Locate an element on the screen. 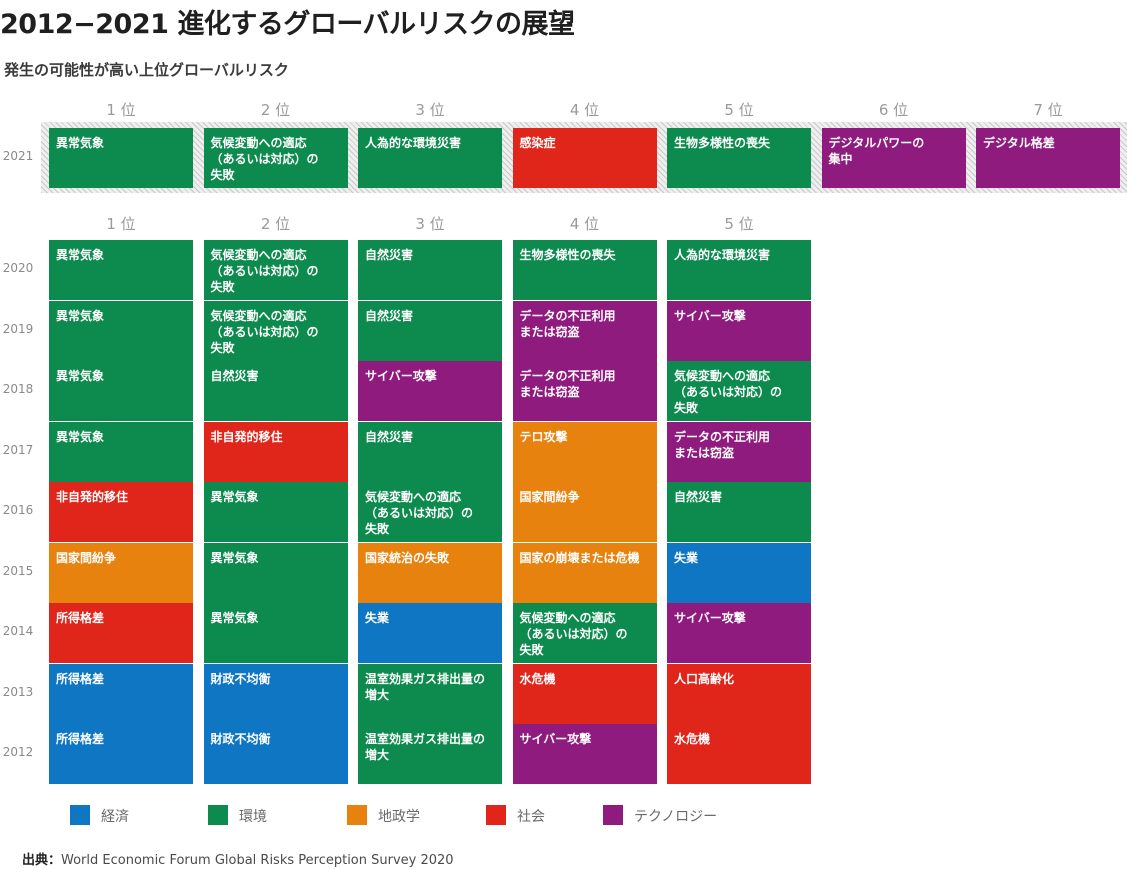 The height and width of the screenshot is (869, 1127). year-label: 2016 is located at coordinates (18, 510).